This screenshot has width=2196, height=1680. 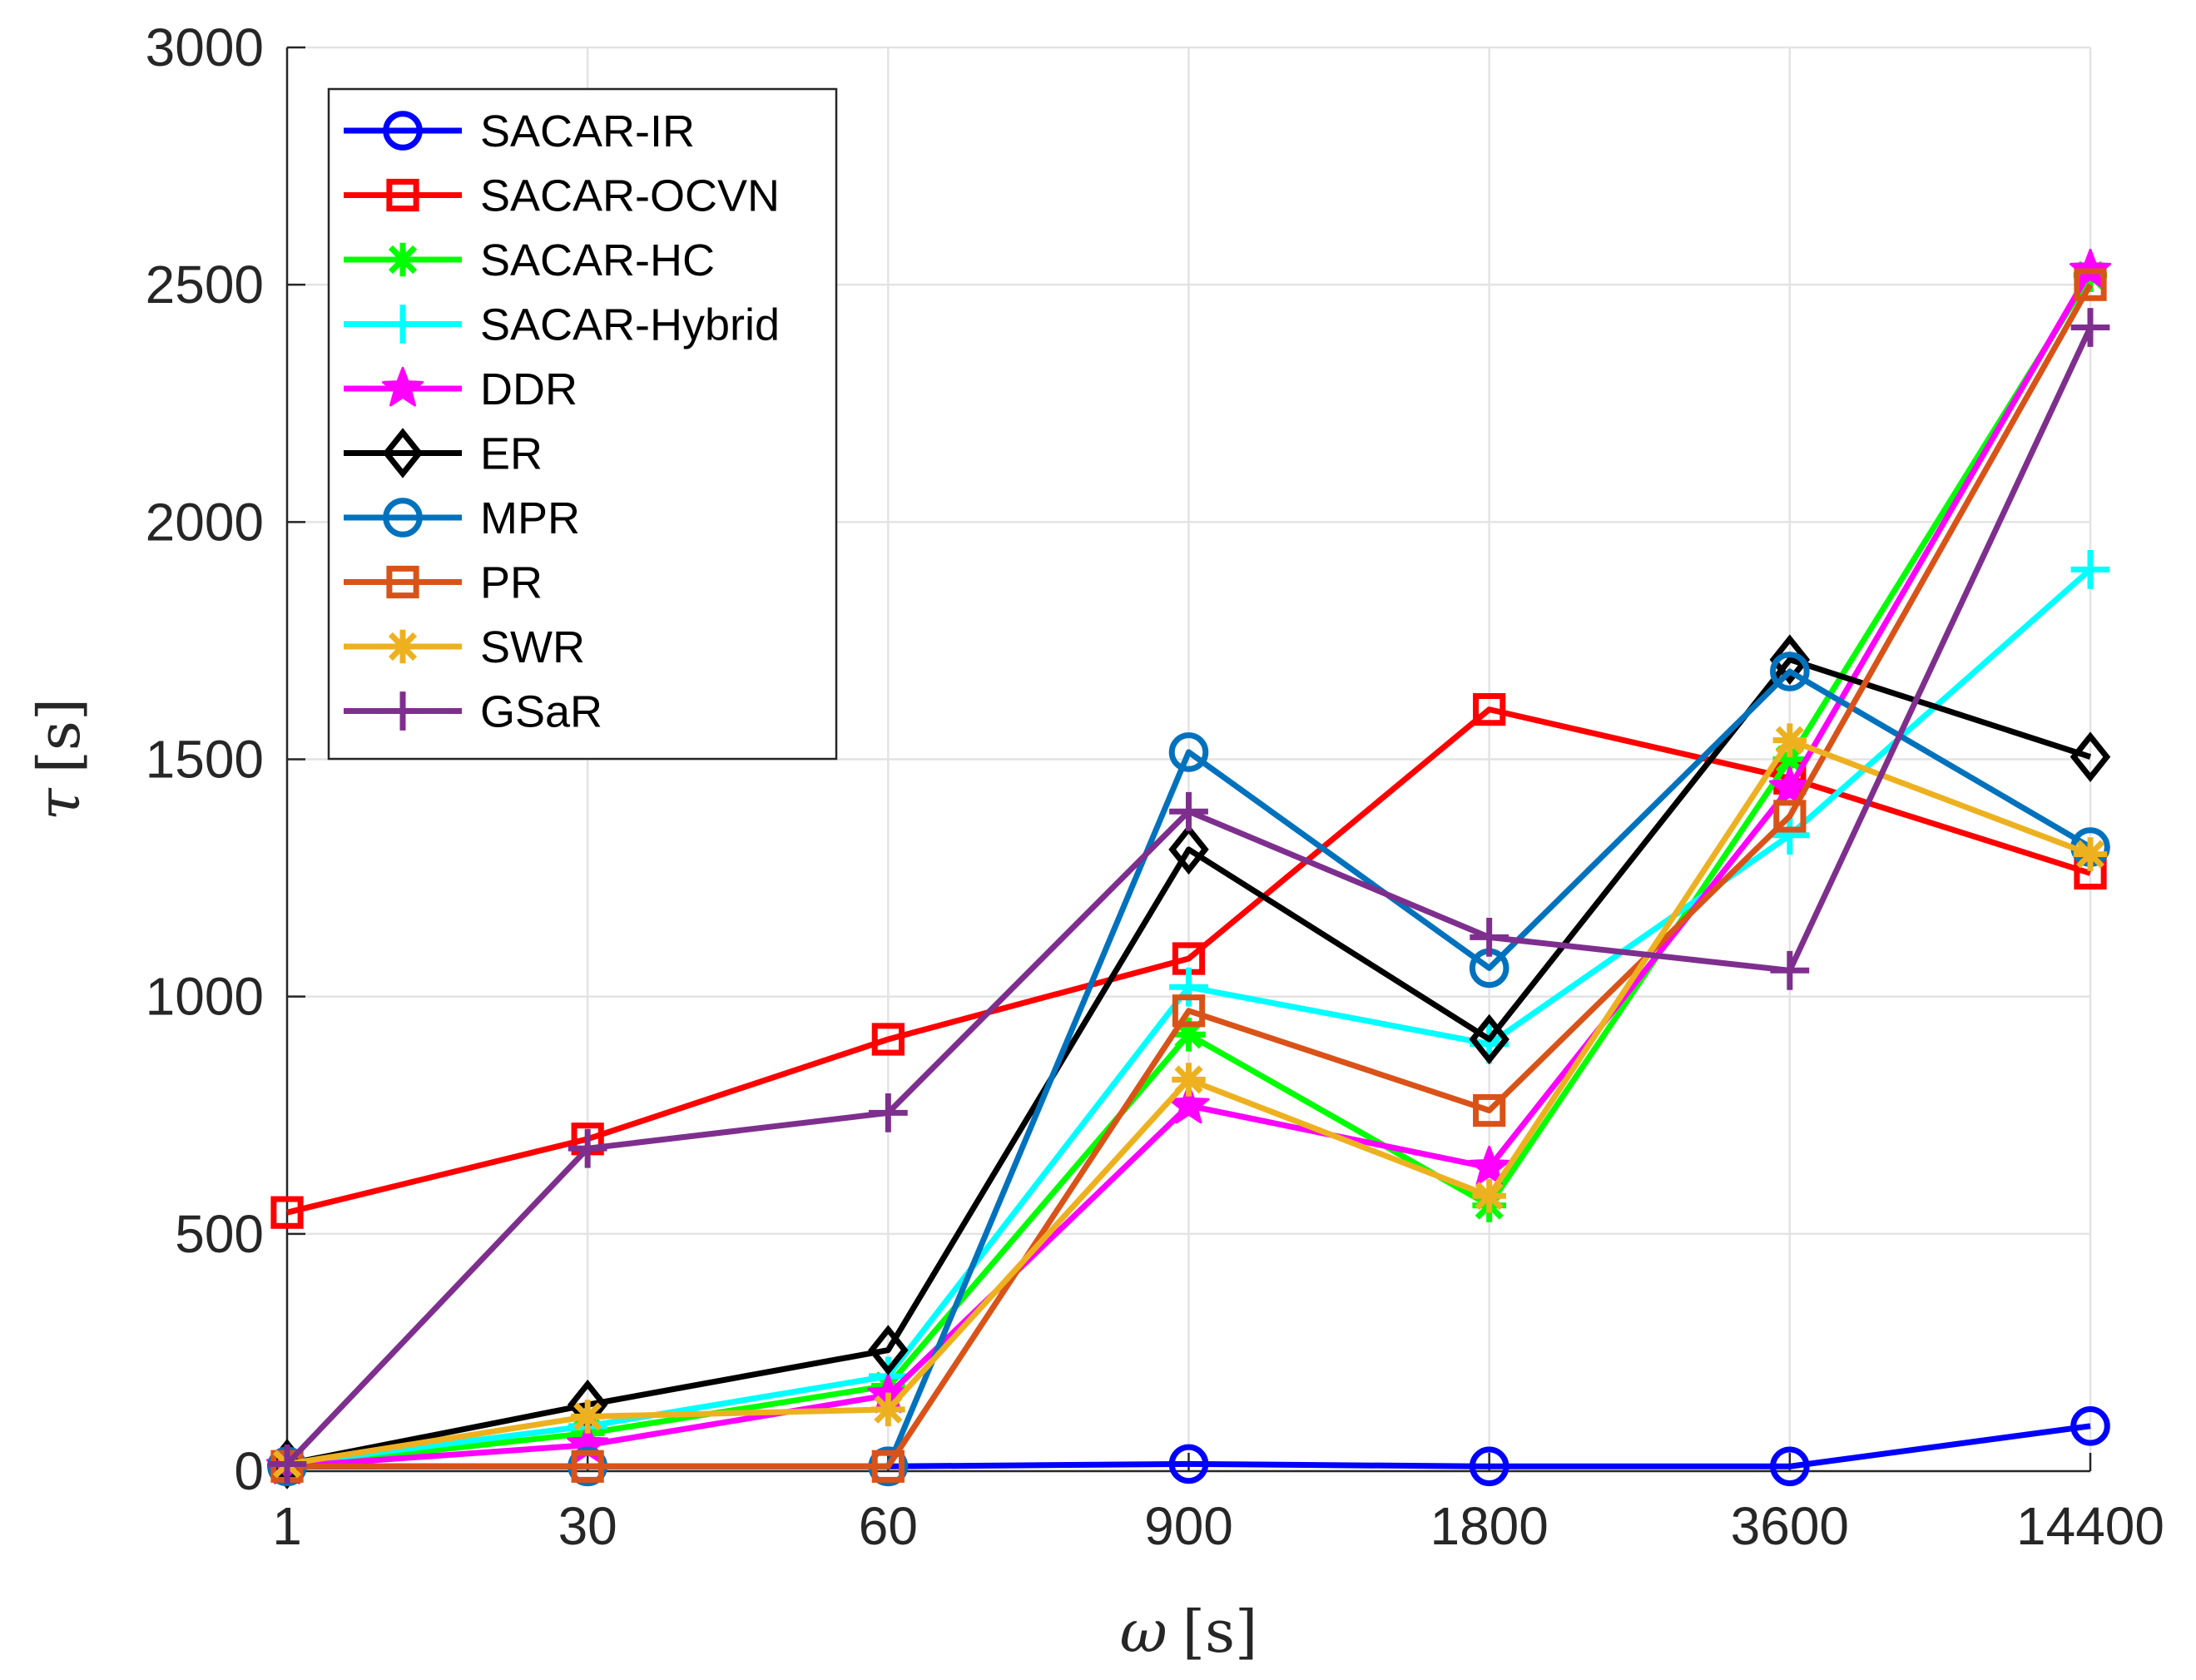 What do you see at coordinates (402, 646) in the screenshot?
I see `legend-marker-swr` at bounding box center [402, 646].